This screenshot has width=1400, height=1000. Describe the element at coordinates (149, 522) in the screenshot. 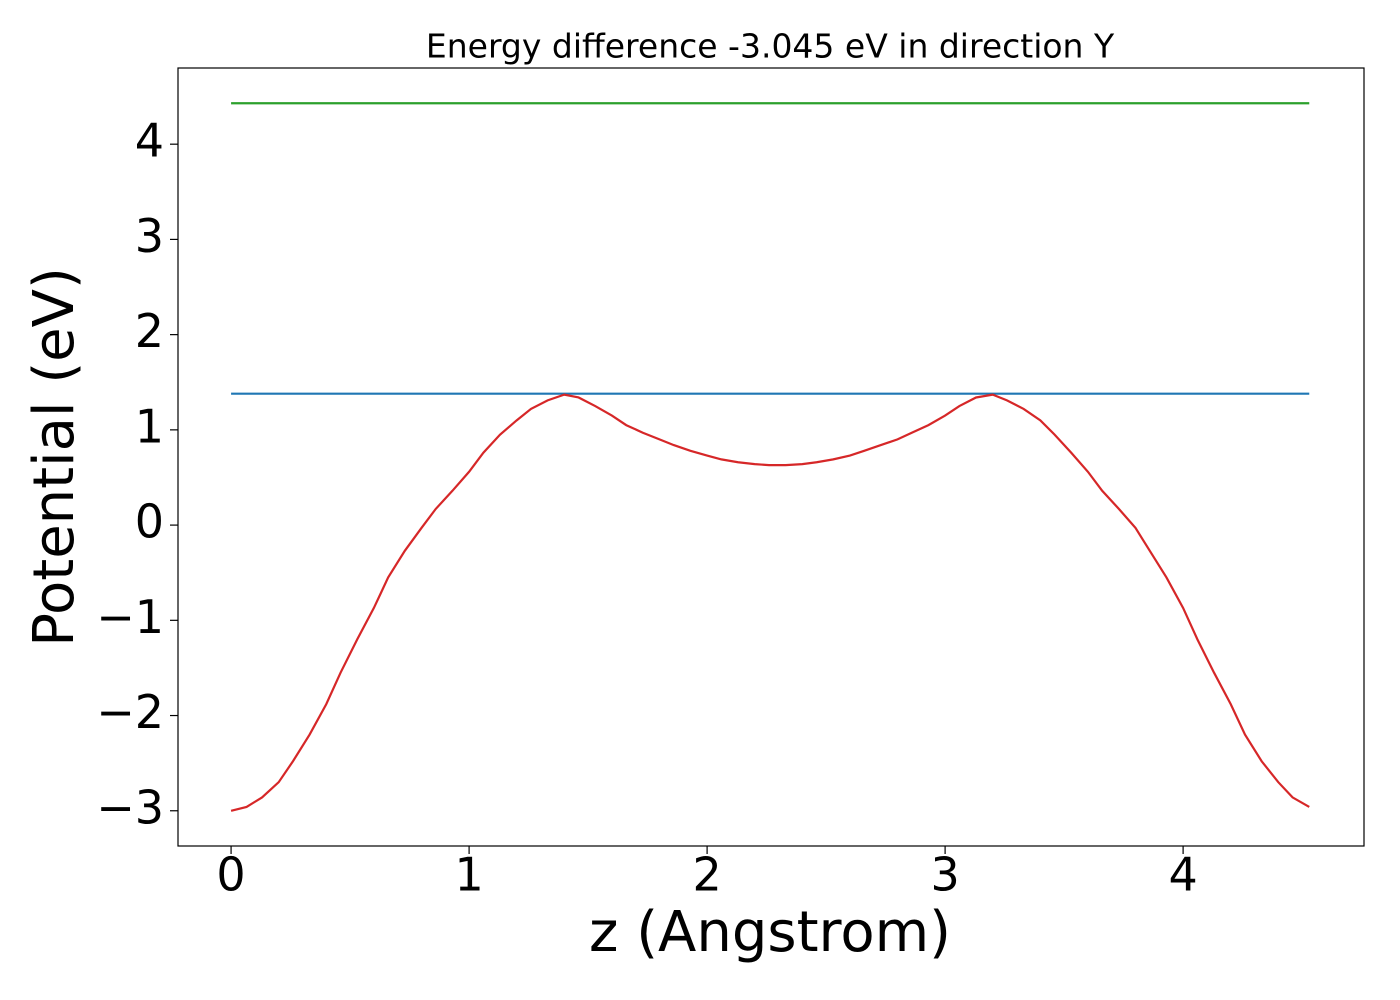

I see `y-tick-label: 0` at that location.